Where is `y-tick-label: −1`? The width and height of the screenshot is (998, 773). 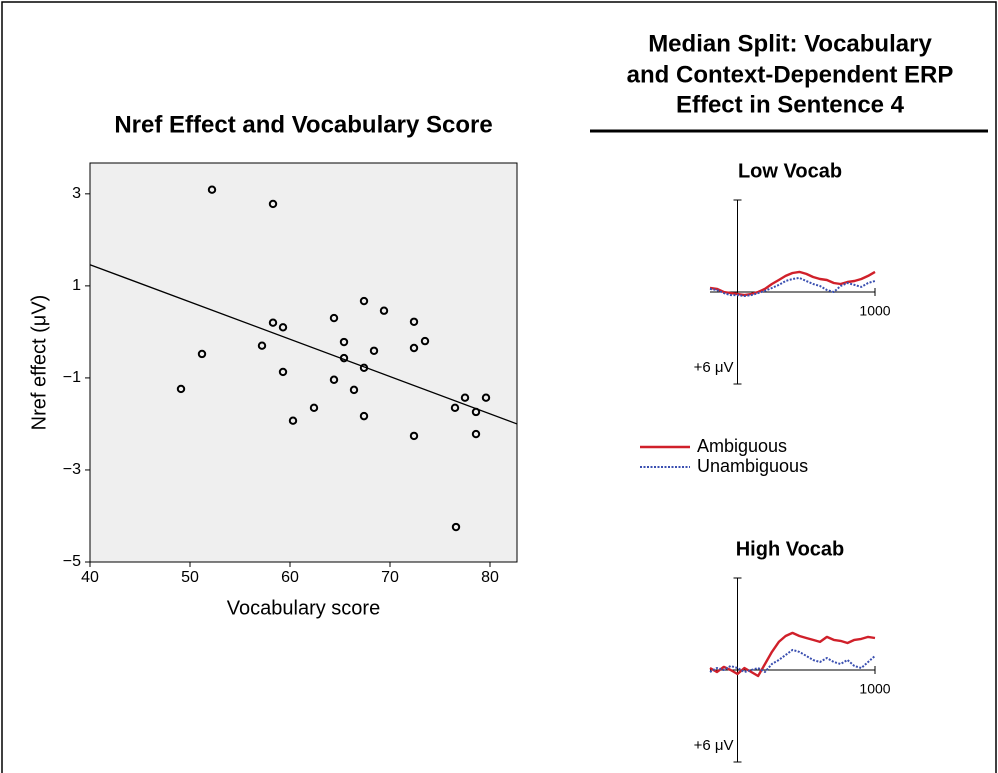 y-tick-label: −1 is located at coordinates (72, 377).